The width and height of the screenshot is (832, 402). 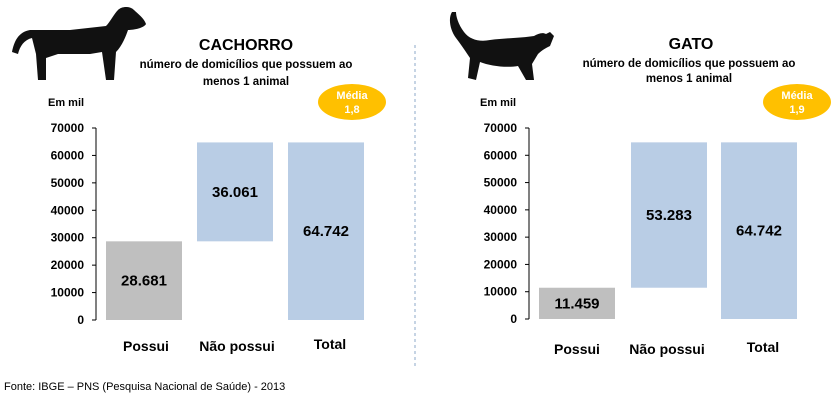 I want to click on cat-silhouette, so click(x=501, y=46).